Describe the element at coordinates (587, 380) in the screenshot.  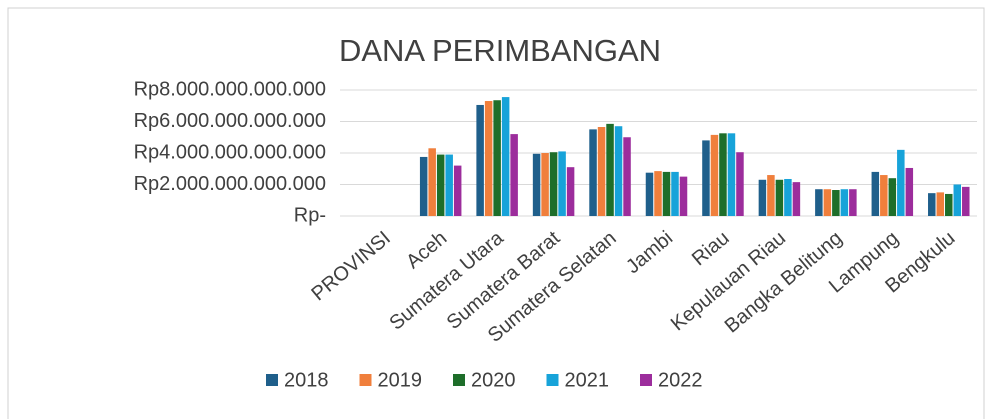
I see `legend-label: 2021` at that location.